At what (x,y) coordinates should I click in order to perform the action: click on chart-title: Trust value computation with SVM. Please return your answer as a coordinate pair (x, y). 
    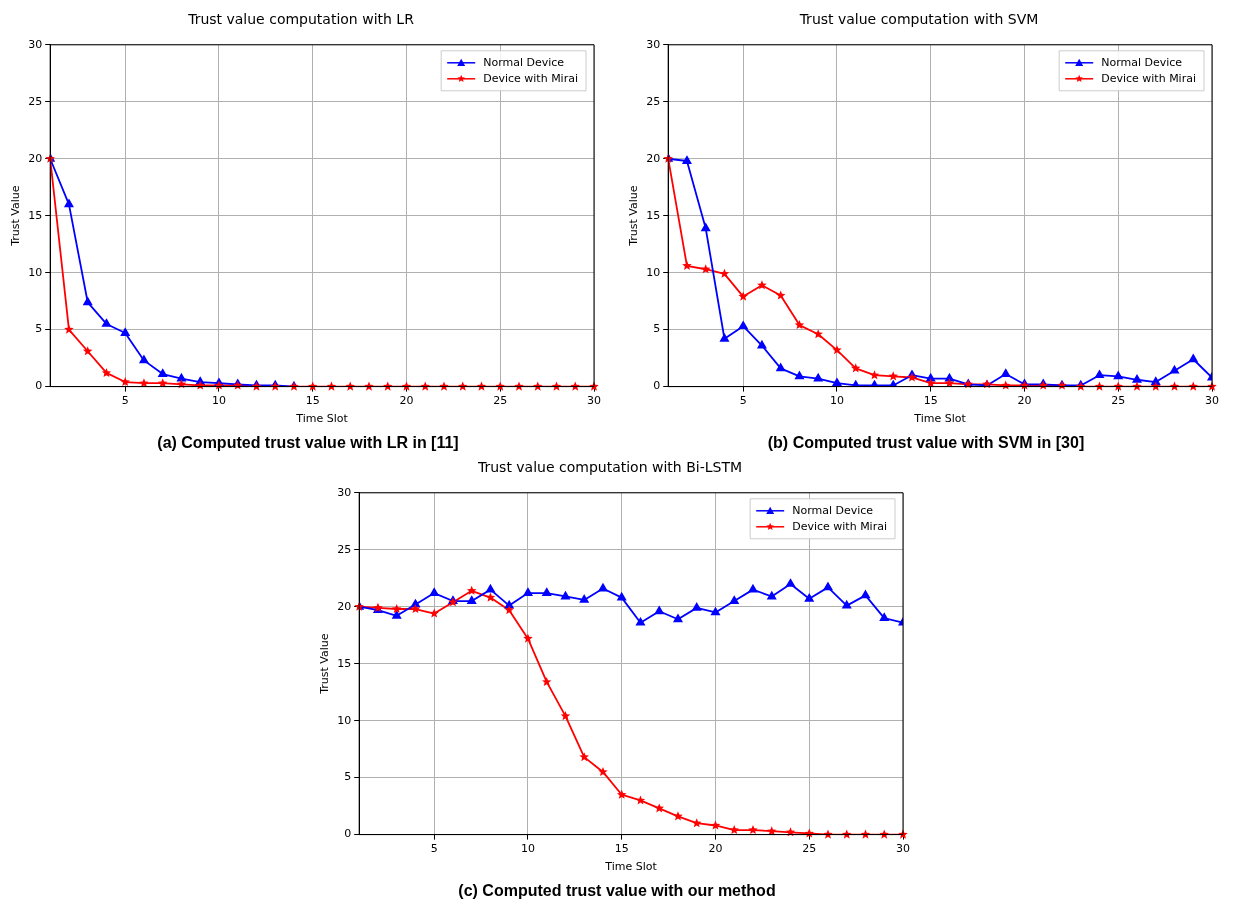
    Looking at the image, I should click on (918, 19).